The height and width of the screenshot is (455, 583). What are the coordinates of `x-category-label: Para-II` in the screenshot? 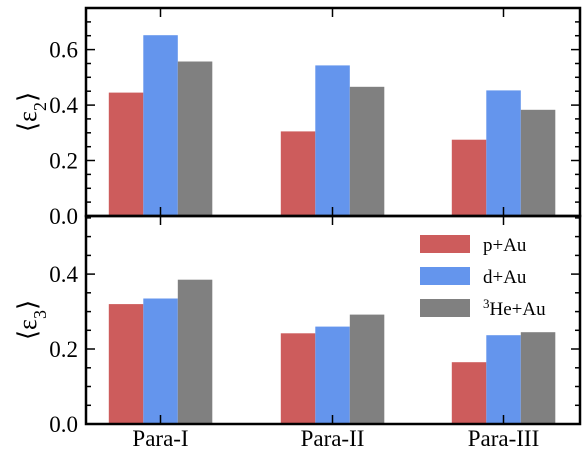 It's located at (333, 438).